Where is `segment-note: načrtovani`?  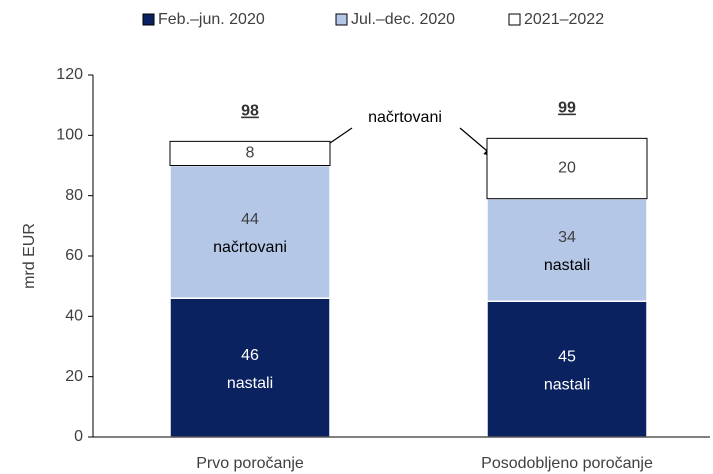 segment-note: načrtovani is located at coordinates (250, 247).